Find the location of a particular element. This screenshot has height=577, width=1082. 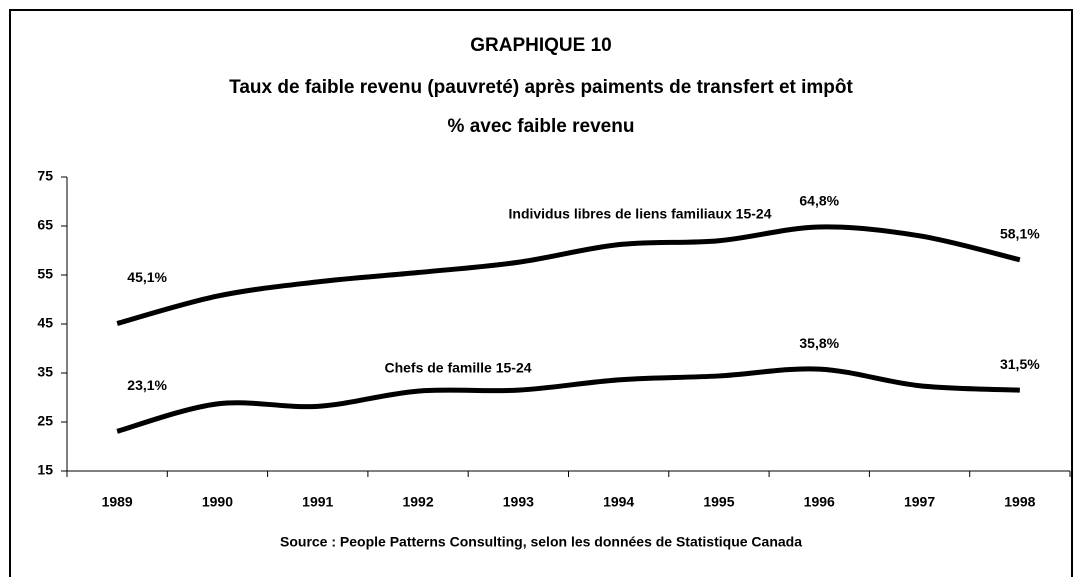

y-tick-label: 25 is located at coordinates (45, 421).